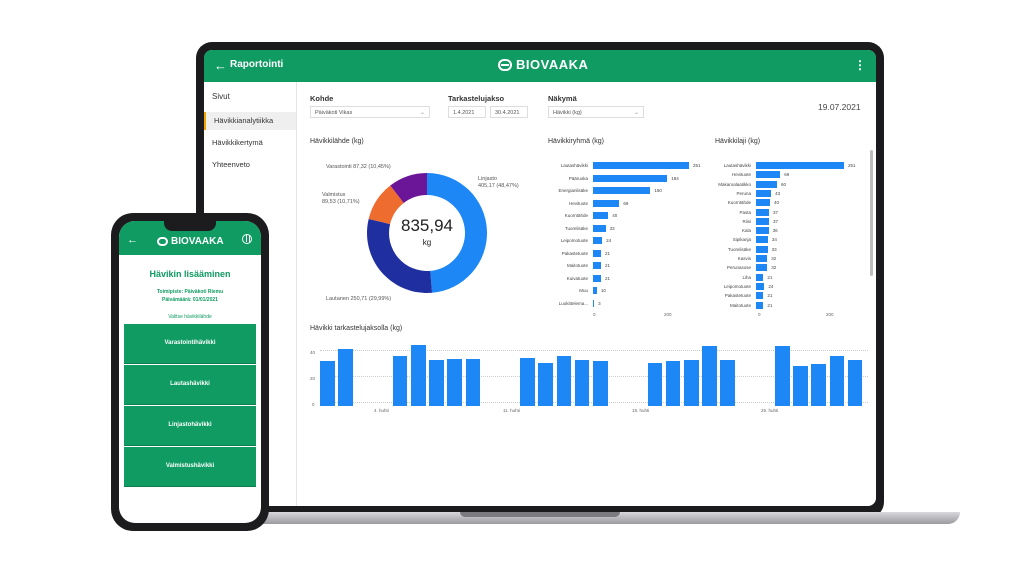 Image resolution: width=1024 pixels, height=576 pixels. I want to click on group-label: Hevituote, so click(578, 203).